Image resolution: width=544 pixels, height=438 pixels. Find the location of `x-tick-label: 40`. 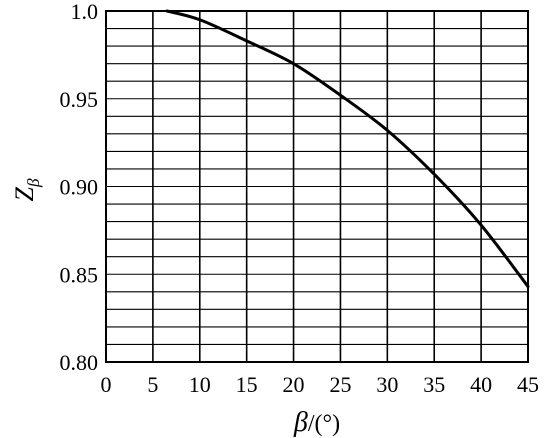

x-tick-label: 40 is located at coordinates (481, 384).